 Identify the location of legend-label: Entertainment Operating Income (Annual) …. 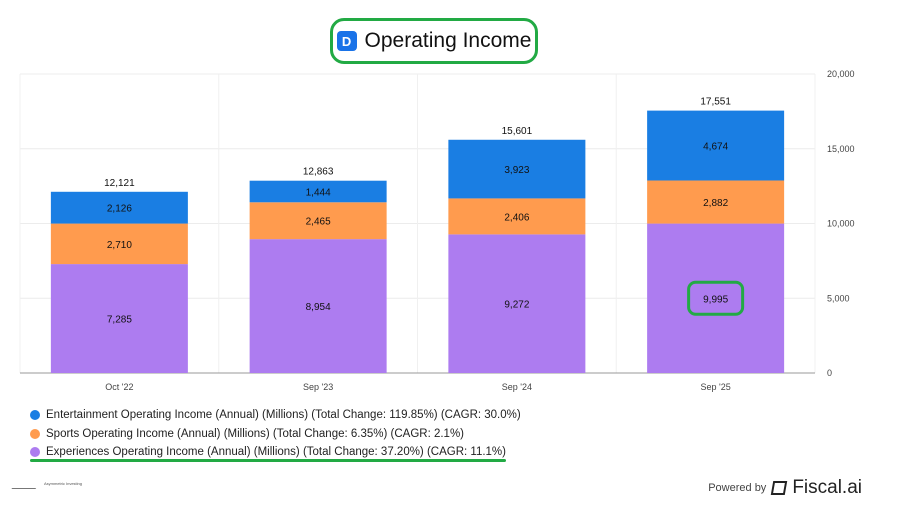
(283, 415).